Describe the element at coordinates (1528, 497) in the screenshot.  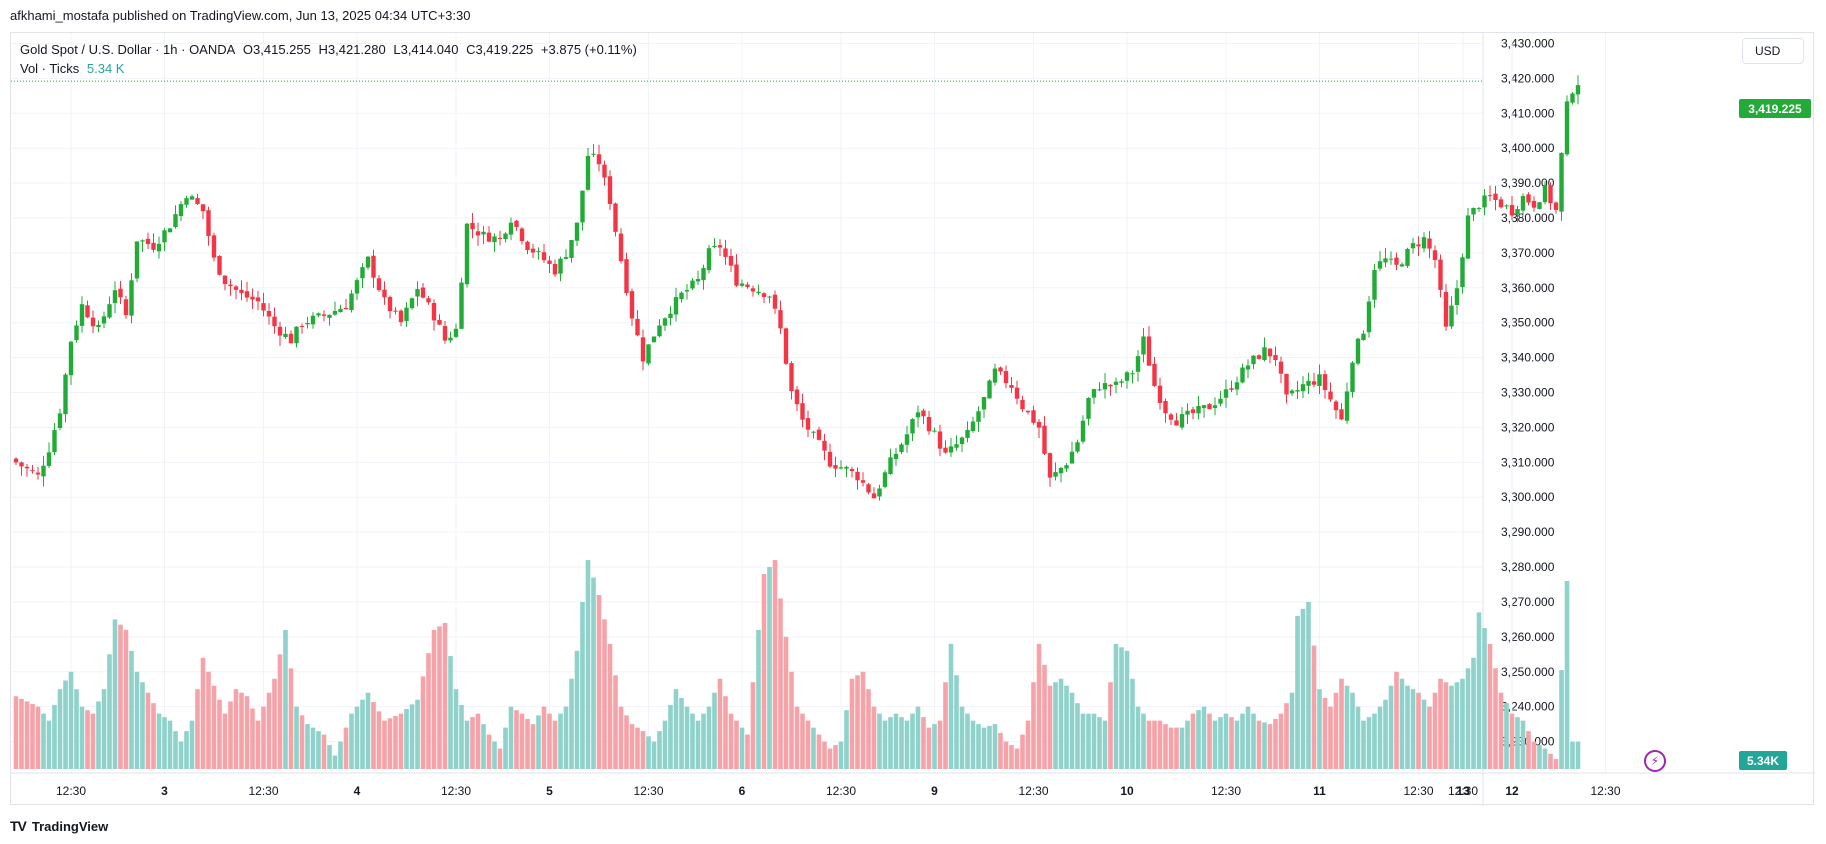
I see `y-tick-label: 3,300.000` at that location.